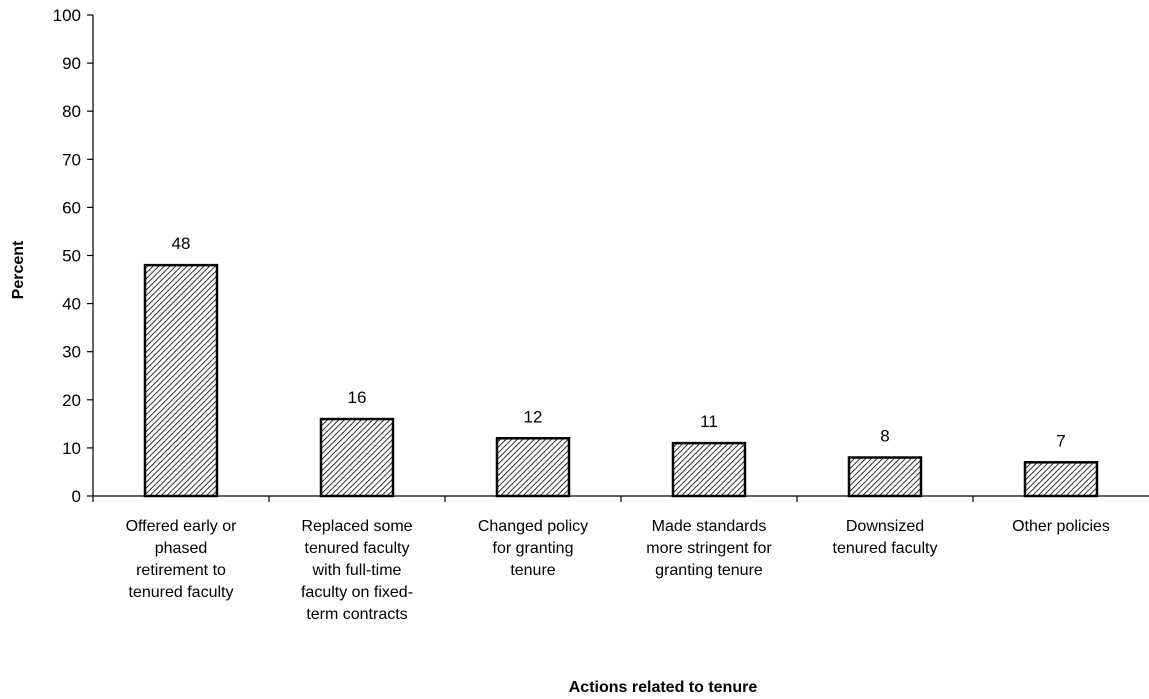  Describe the element at coordinates (357, 397) in the screenshot. I see `data-label: 16` at that location.